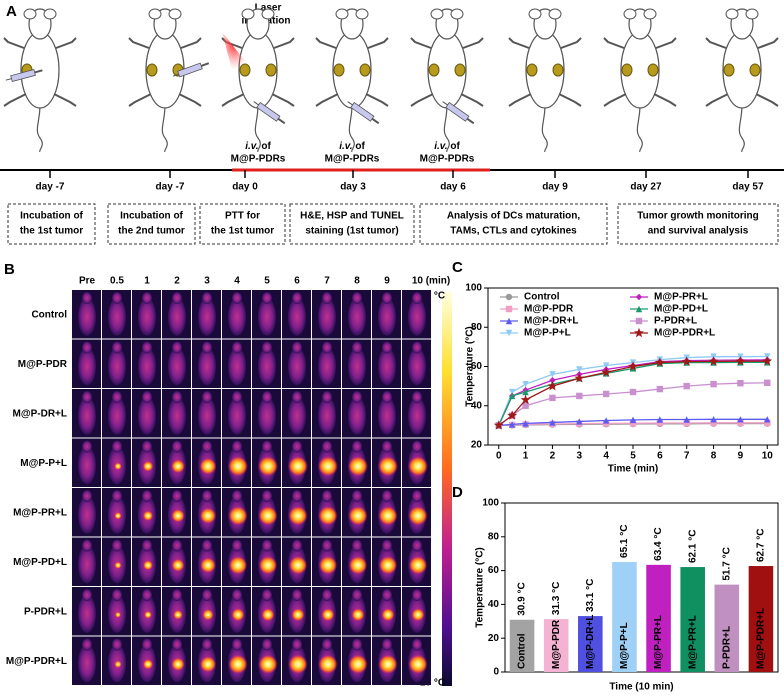 The image size is (784, 696). I want to click on step-box, so click(352, 224).